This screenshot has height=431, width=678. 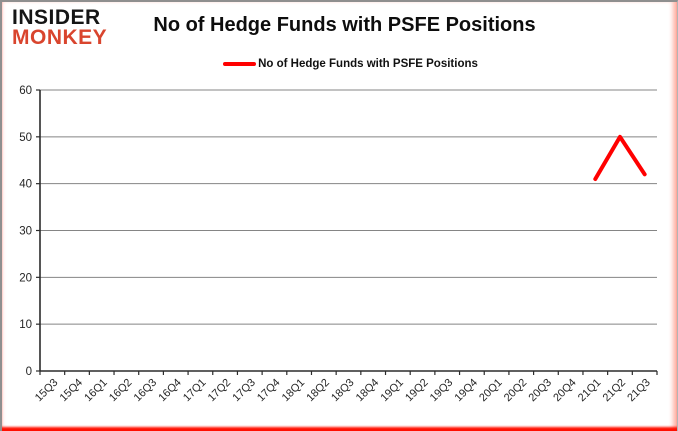 I want to click on svg-text: 18Q3, so click(x=343, y=391).